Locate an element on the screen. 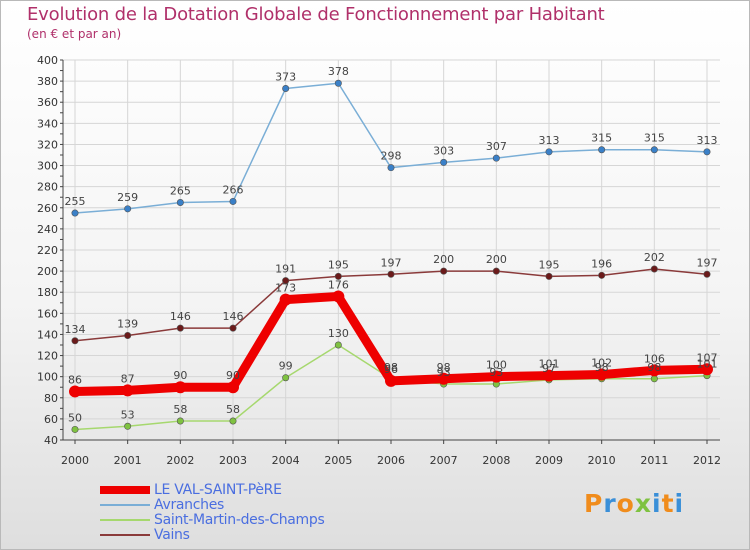 The image size is (750, 550). x-tick-label: 2006 is located at coordinates (391, 460).